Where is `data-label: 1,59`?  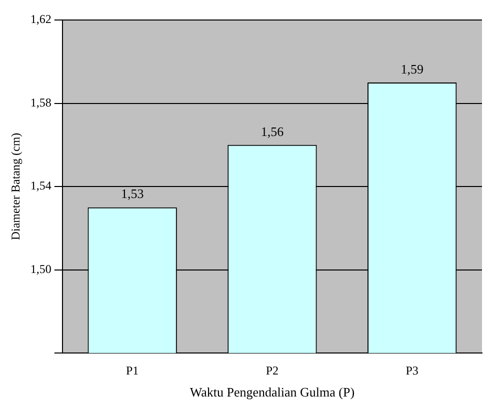 data-label: 1,59 is located at coordinates (412, 68).